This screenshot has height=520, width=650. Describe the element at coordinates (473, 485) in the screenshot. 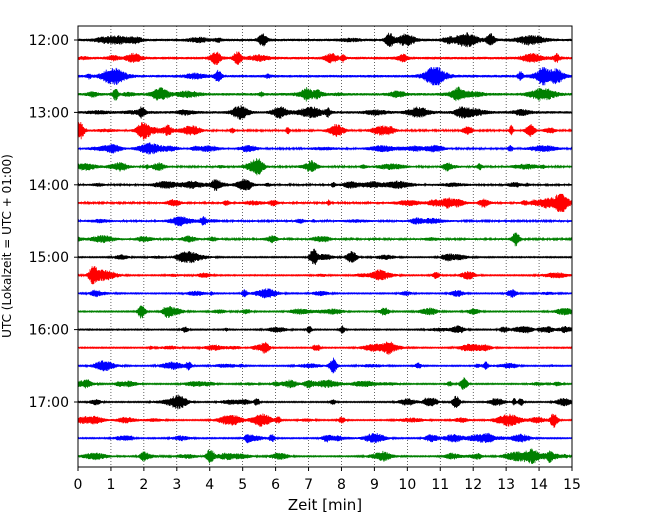

I see `x-tick-label: 12` at that location.